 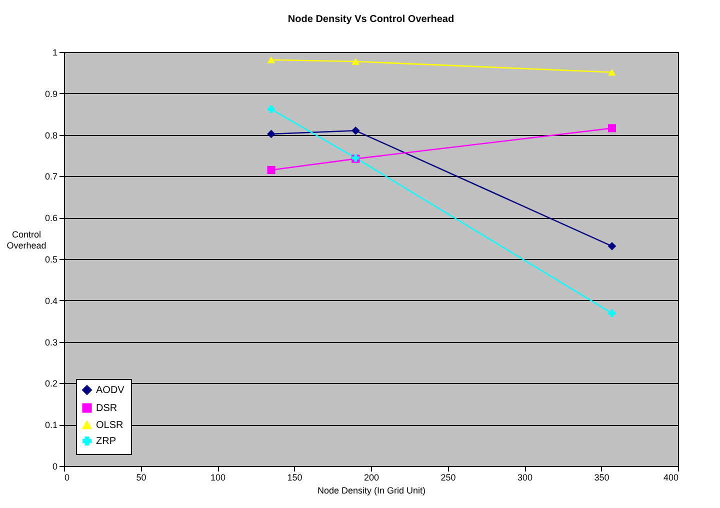 I want to click on x-tick-label: 150, so click(x=294, y=477).